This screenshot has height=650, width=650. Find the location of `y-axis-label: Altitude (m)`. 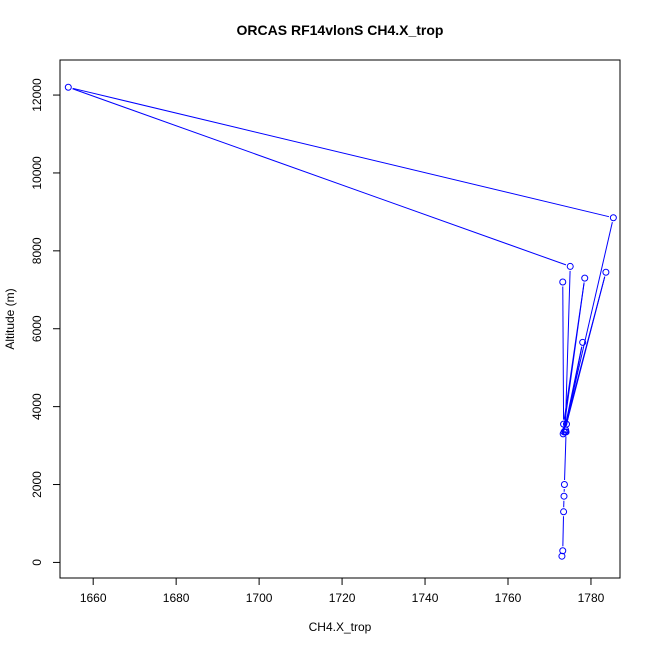

y-axis-label: Altitude (m) is located at coordinates (10, 318).